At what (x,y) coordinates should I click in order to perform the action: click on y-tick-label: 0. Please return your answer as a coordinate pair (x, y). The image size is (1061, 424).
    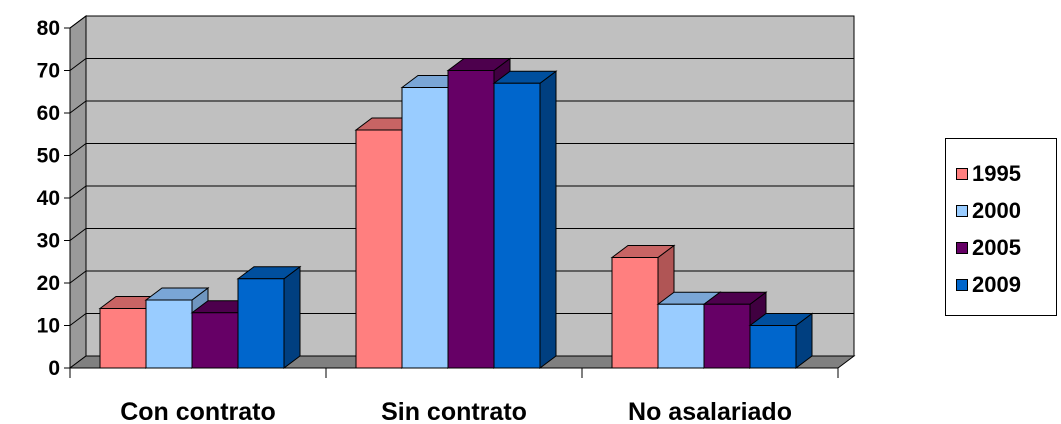
    Looking at the image, I should click on (54, 368).